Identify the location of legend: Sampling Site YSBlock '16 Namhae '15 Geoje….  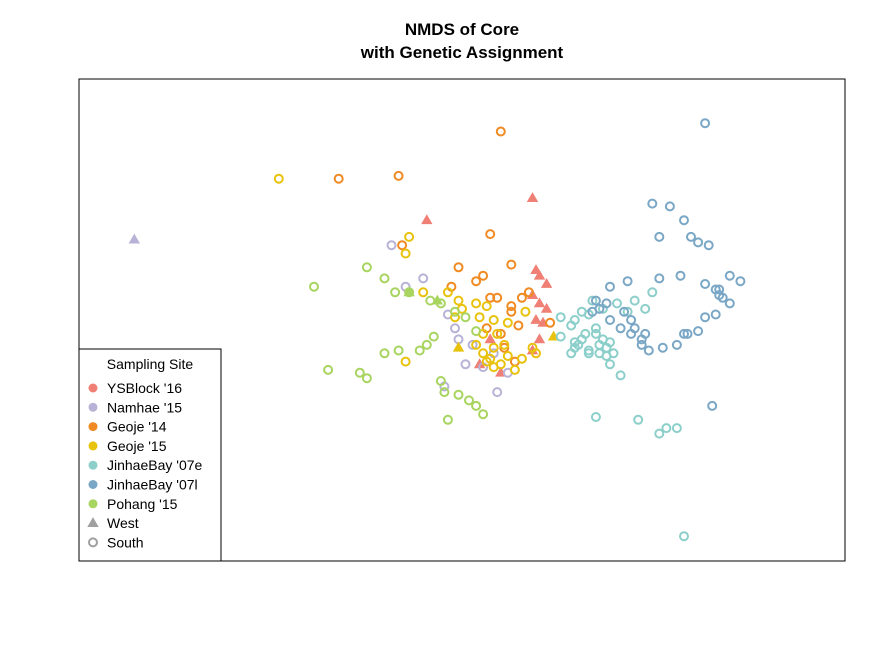
(150, 455).